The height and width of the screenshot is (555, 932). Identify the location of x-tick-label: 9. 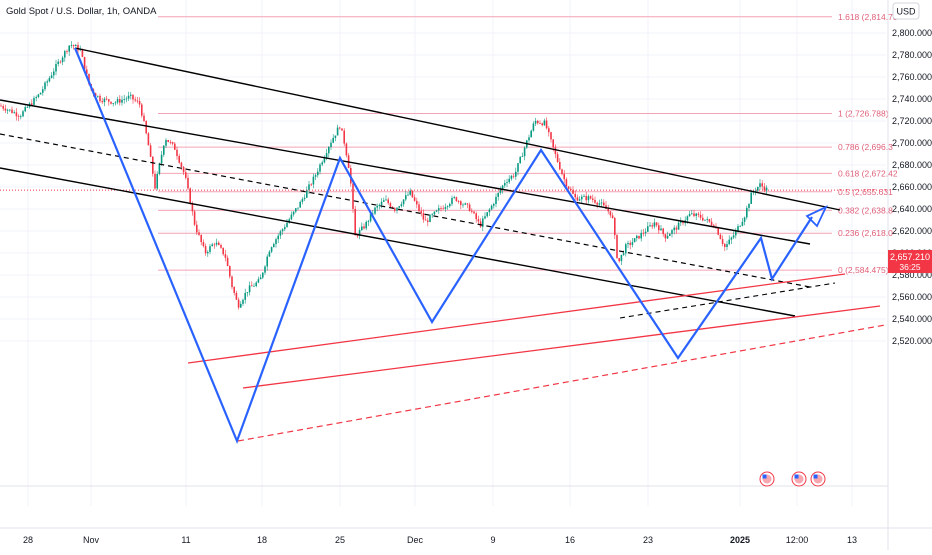
(492, 540).